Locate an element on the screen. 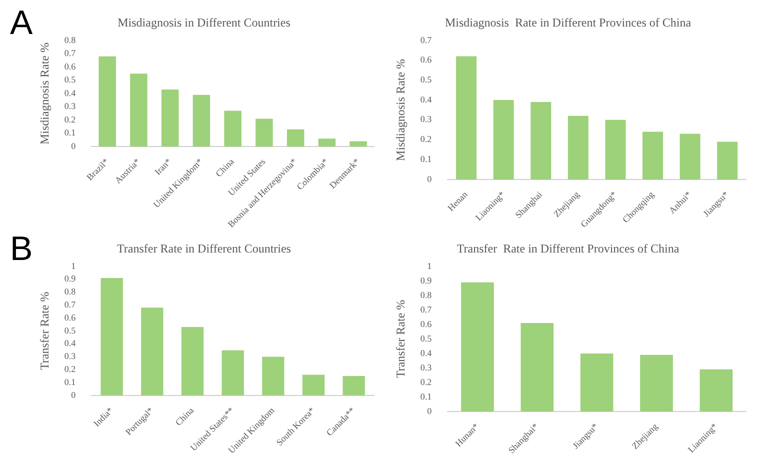 The image size is (760, 463). text: A is located at coordinates (21, 23).